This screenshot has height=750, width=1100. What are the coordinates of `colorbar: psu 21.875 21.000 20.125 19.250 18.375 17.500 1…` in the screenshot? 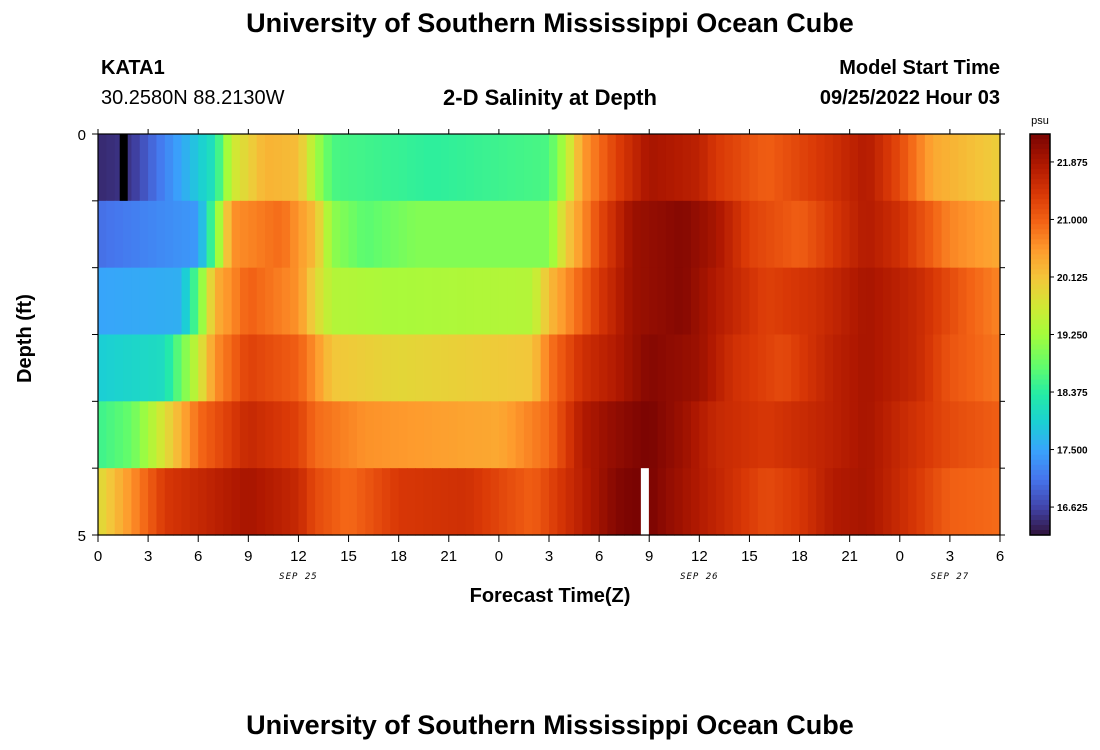 It's located at (1058, 325).